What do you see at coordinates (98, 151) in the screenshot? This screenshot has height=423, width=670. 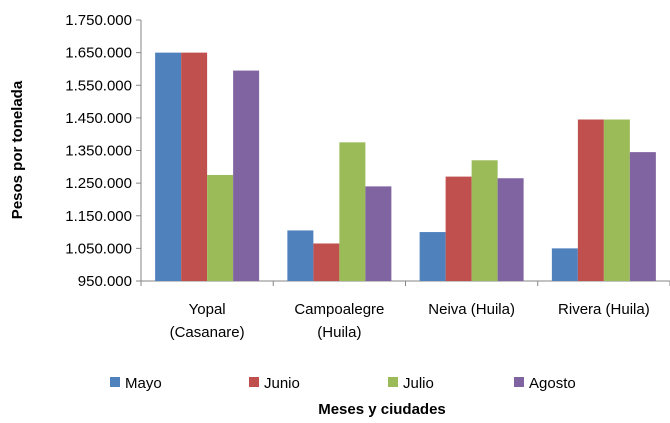 I see `y-tick-label: 1.350.000` at bounding box center [98, 151].